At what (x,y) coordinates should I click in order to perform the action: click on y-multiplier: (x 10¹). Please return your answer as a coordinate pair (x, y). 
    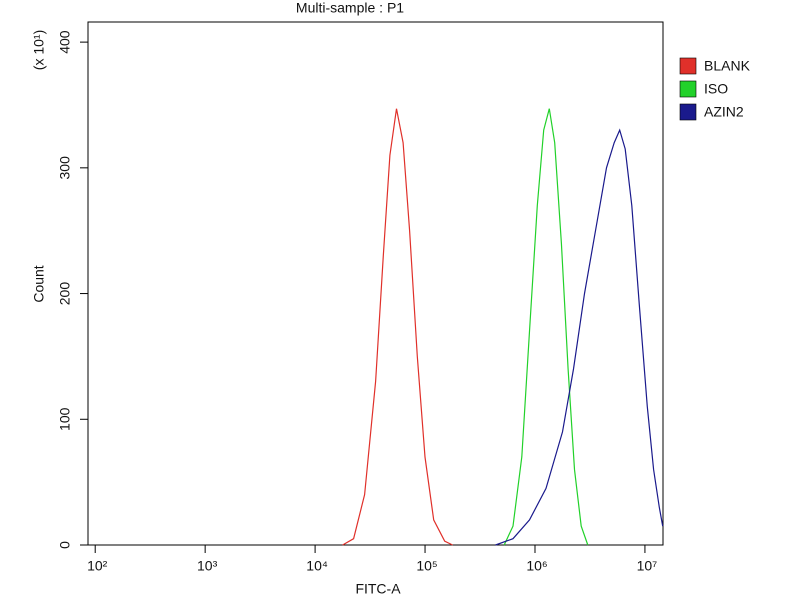
    Looking at the image, I should click on (39, 50).